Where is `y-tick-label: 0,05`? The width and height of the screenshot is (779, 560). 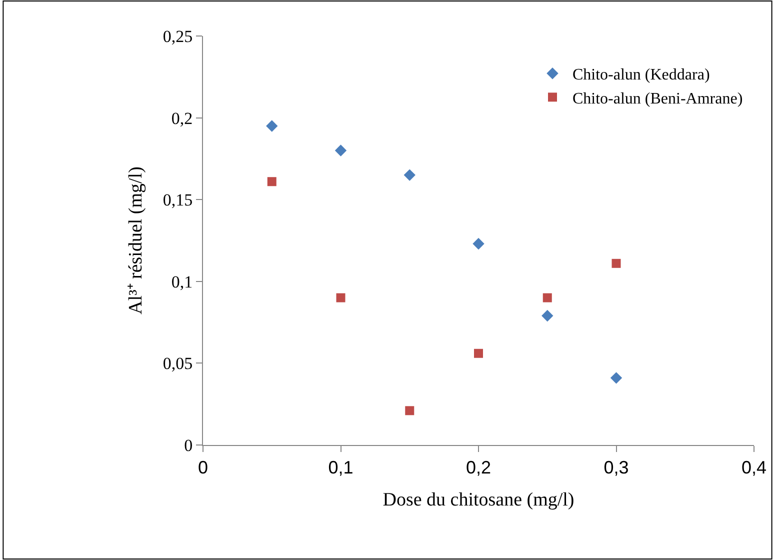 y-tick-label: 0,05 is located at coordinates (177, 364).